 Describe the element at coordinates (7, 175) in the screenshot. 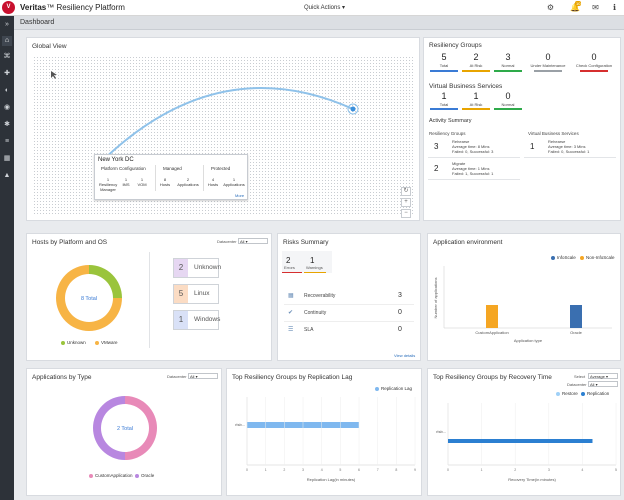

I see `alert-icon: ▲` at that location.